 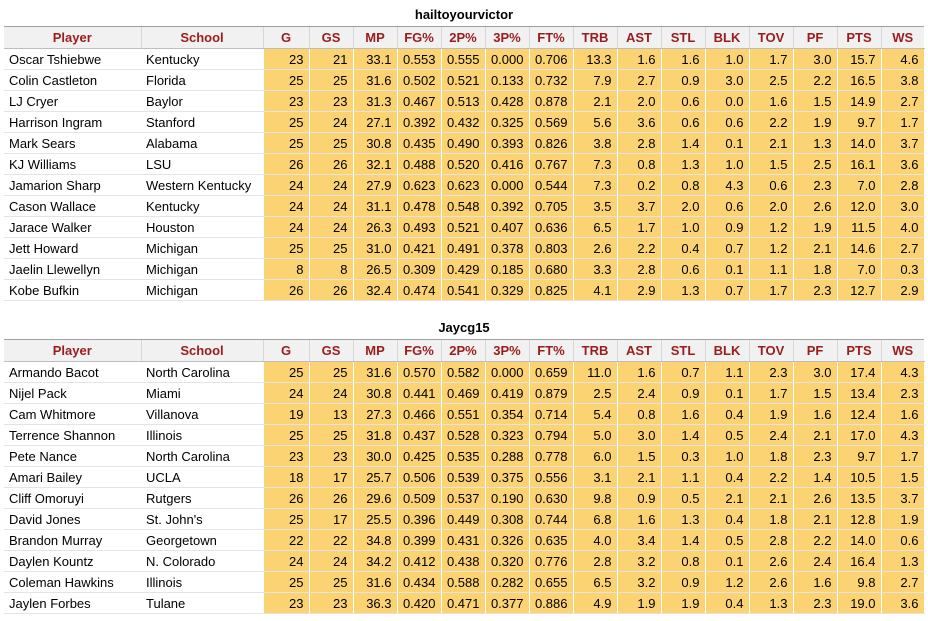 I want to click on stat-cell: 0.767, so click(x=551, y=164).